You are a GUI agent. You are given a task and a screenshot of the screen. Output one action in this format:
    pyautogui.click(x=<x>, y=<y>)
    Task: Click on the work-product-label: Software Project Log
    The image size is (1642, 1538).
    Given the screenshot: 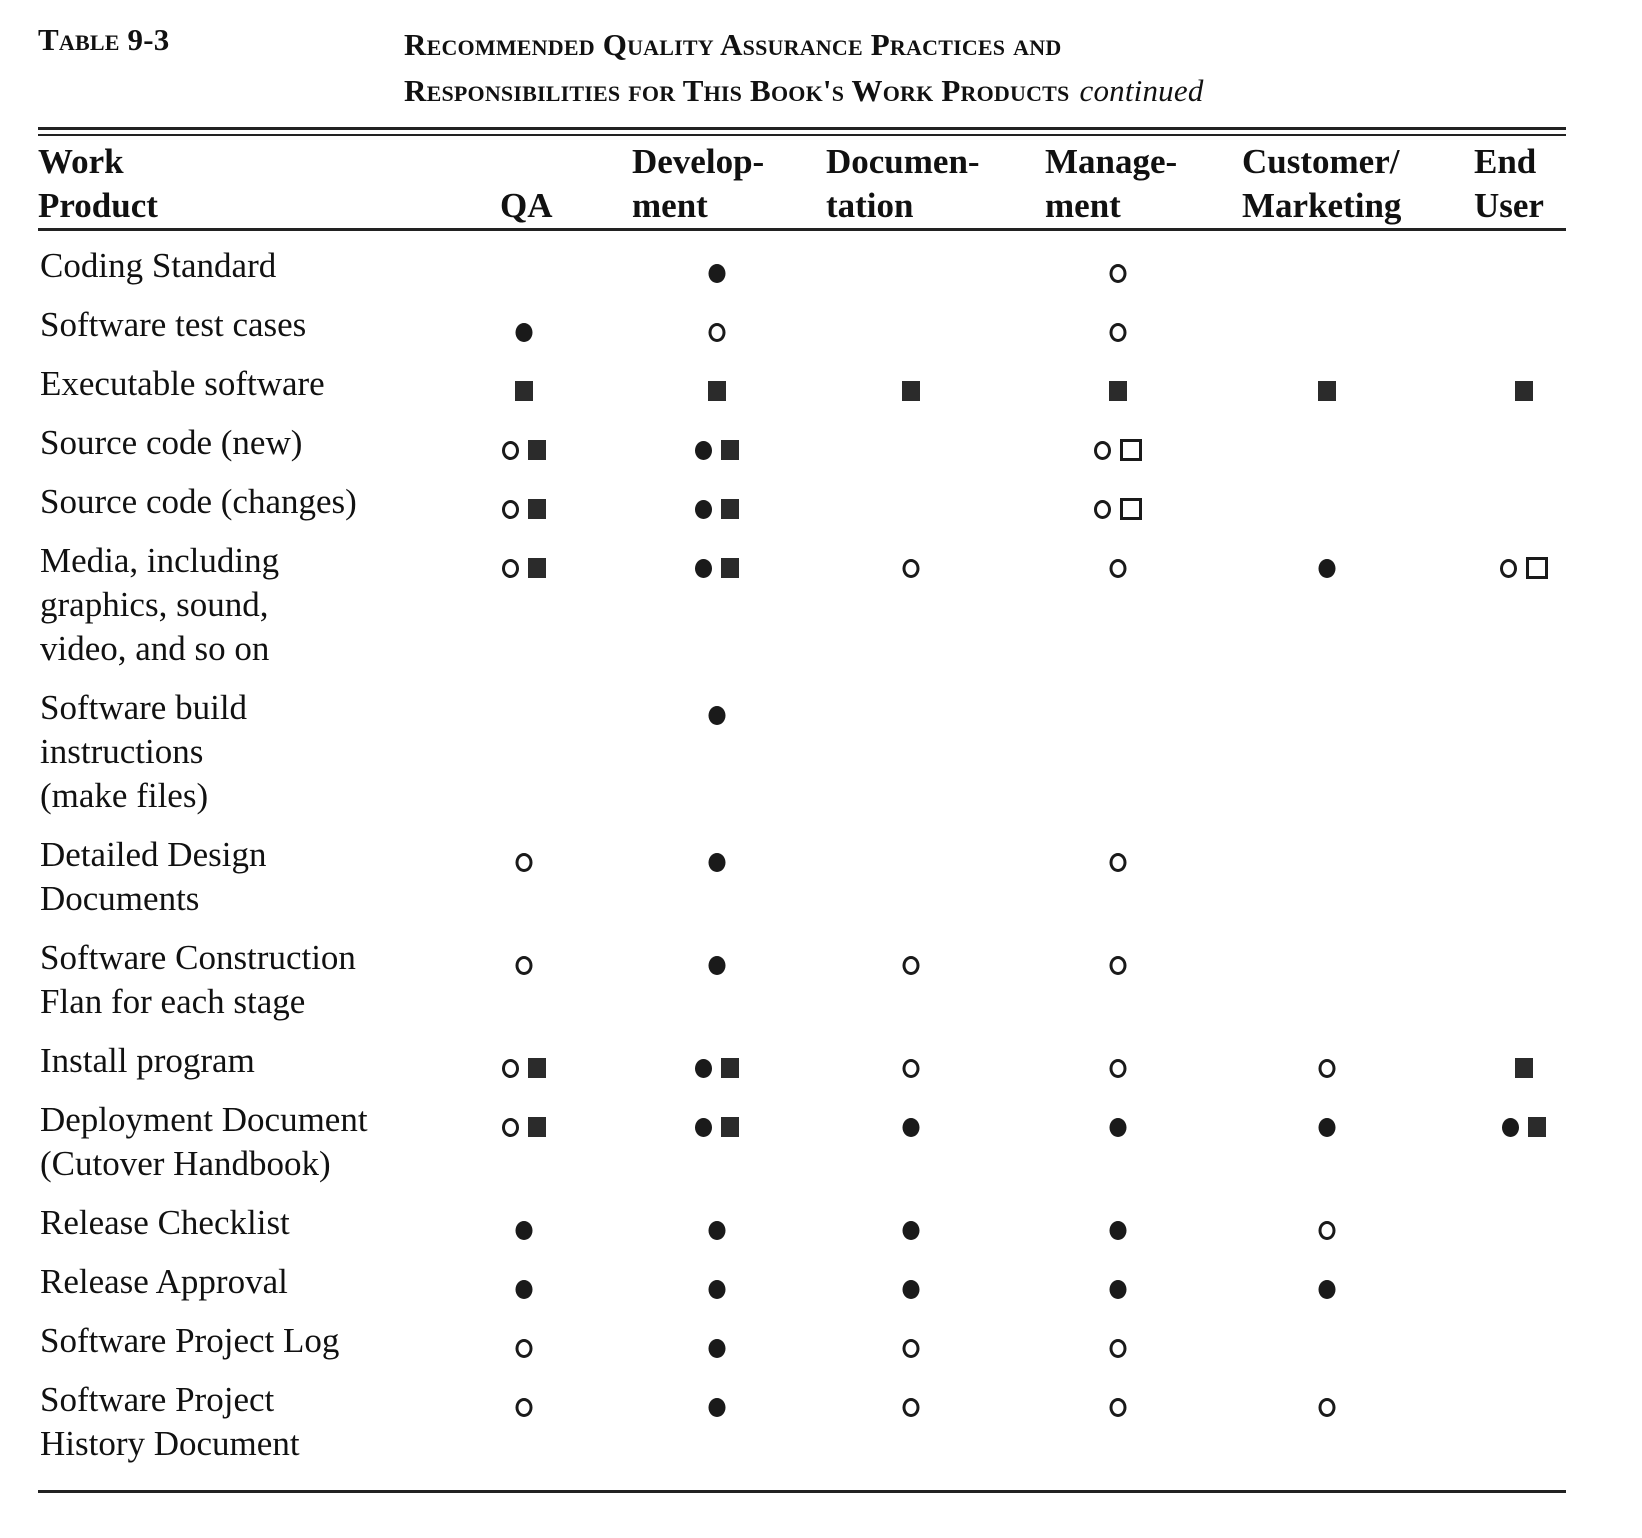 What is the action you would take?
    pyautogui.click(x=190, y=1340)
    